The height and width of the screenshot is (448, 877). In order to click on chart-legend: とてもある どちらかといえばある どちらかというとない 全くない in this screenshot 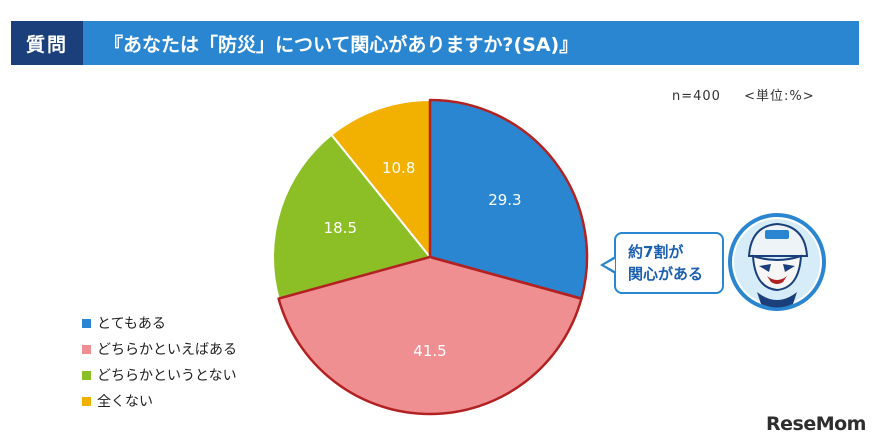, I will do `click(159, 362)`.